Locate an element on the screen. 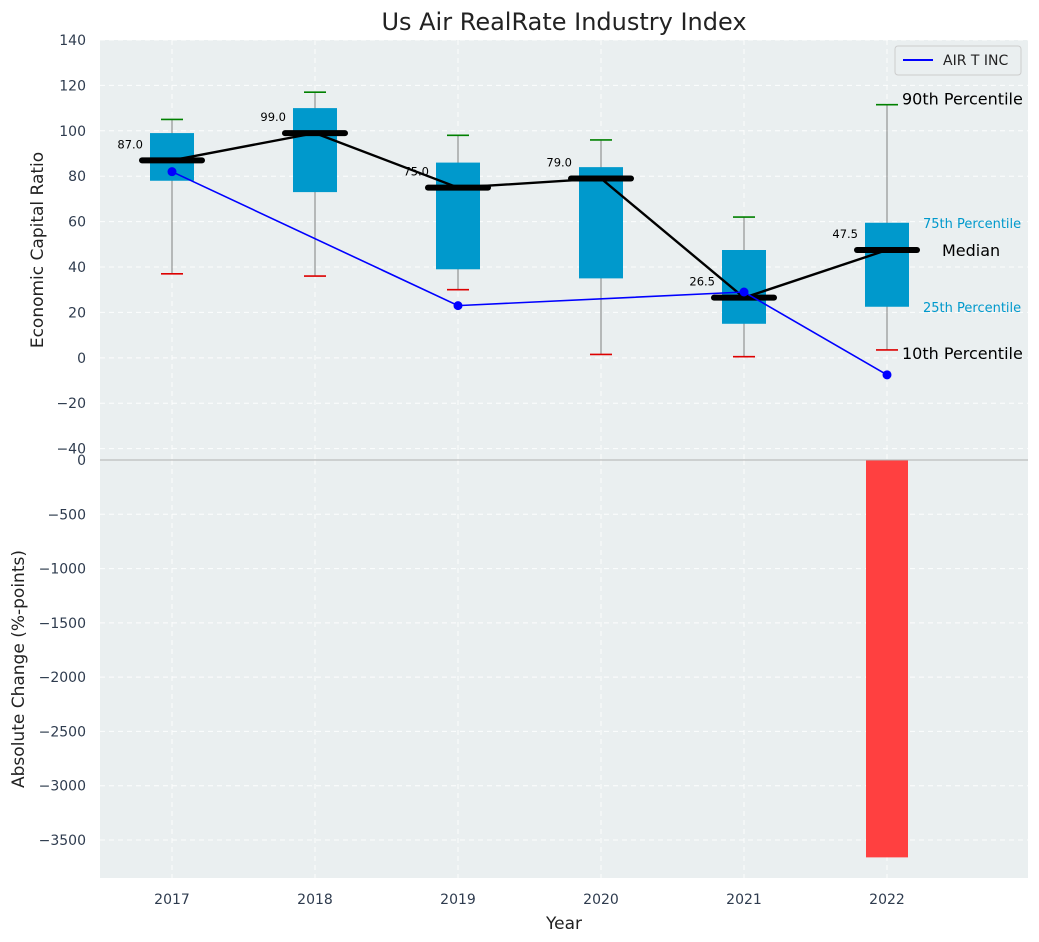  change-bar is located at coordinates (887, 659).